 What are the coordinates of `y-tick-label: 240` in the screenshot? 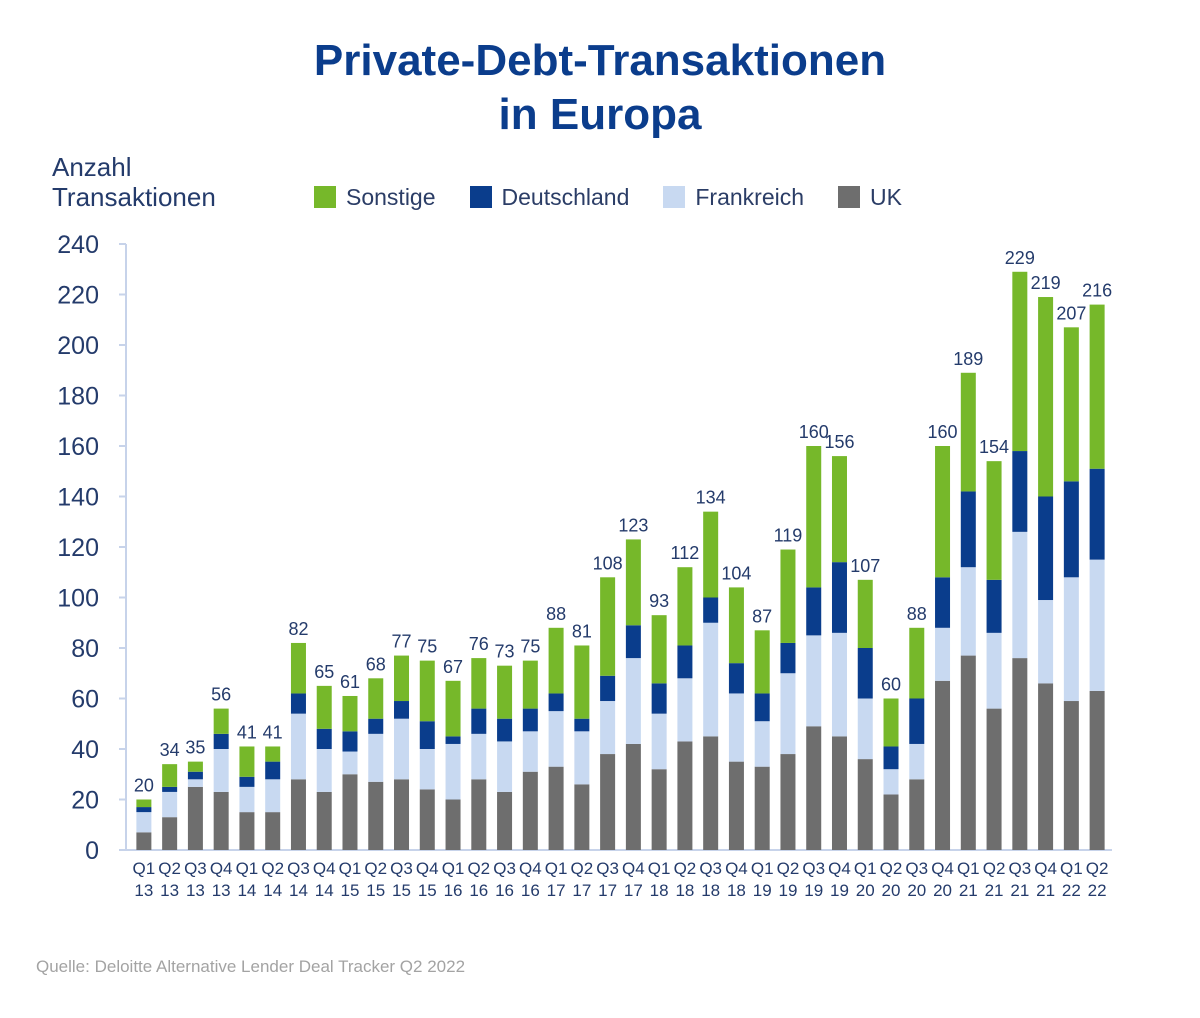 It's located at (78, 245).